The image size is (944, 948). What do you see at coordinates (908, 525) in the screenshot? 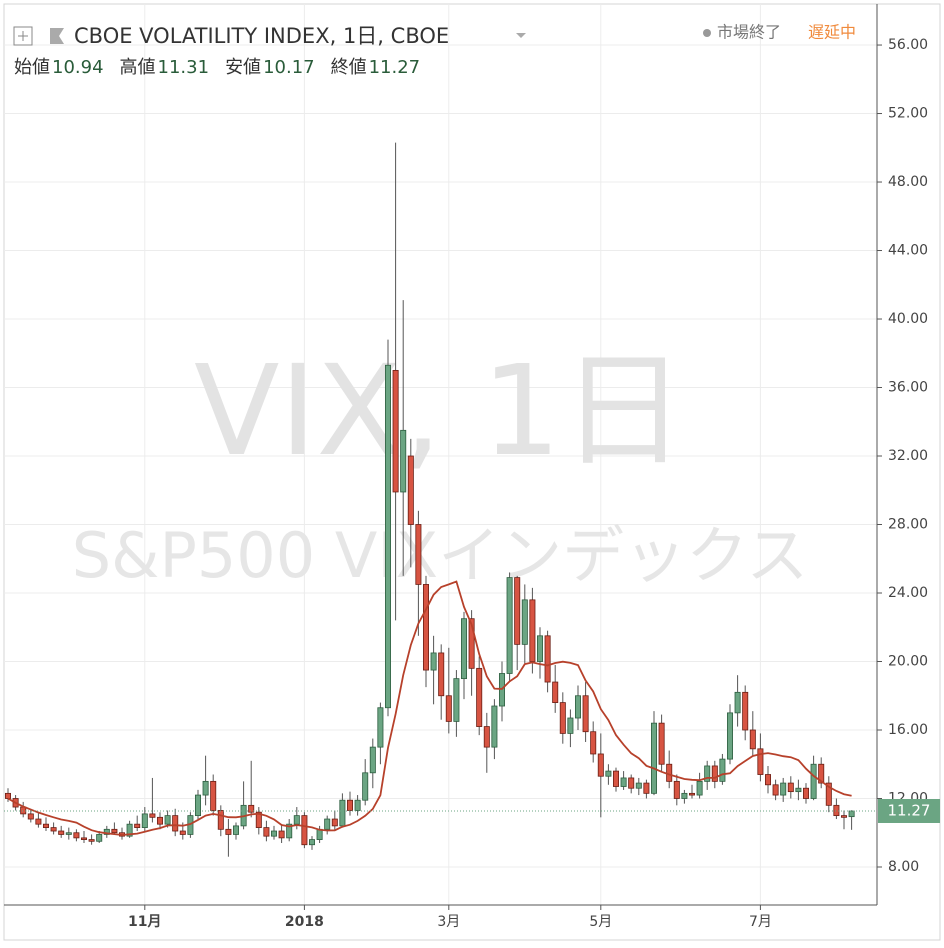
I see `y-tick-label: 28.00` at bounding box center [908, 525].